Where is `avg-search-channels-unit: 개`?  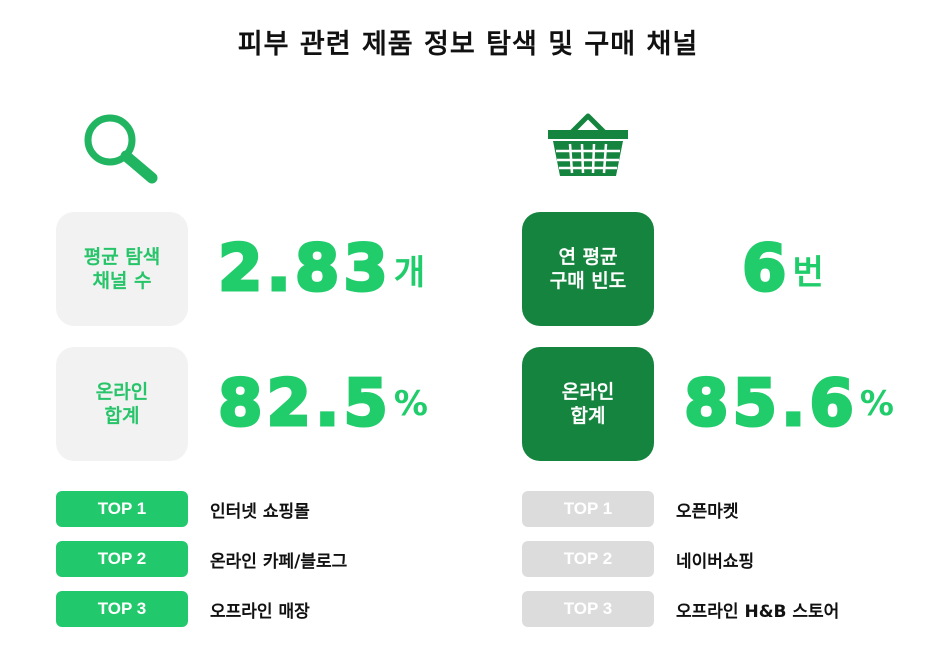
avg-search-channels-unit: 개 is located at coordinates (409, 272).